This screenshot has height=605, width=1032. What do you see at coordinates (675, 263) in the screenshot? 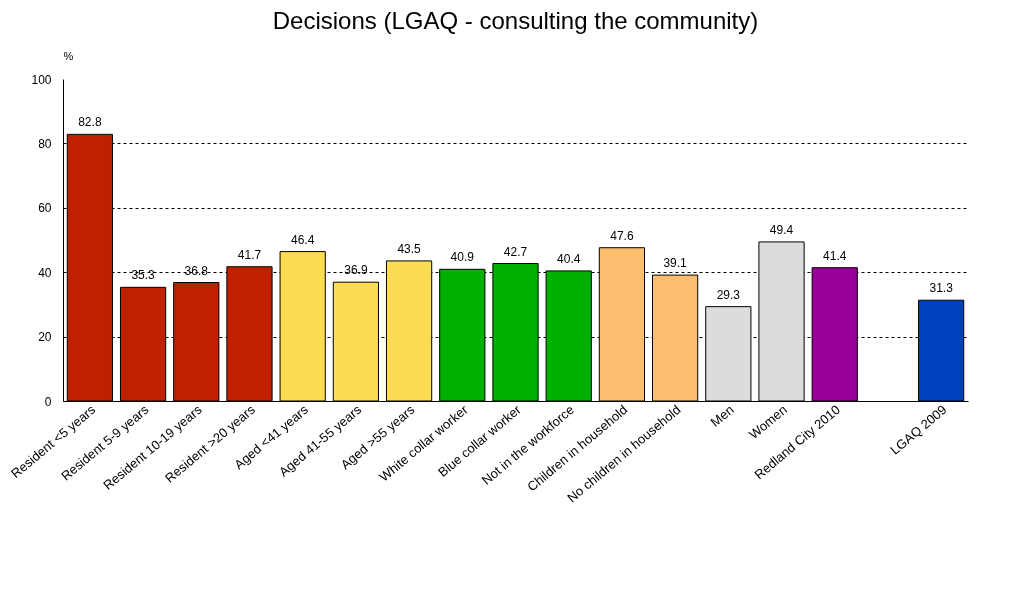
I see `data-label: 39.1` at bounding box center [675, 263].